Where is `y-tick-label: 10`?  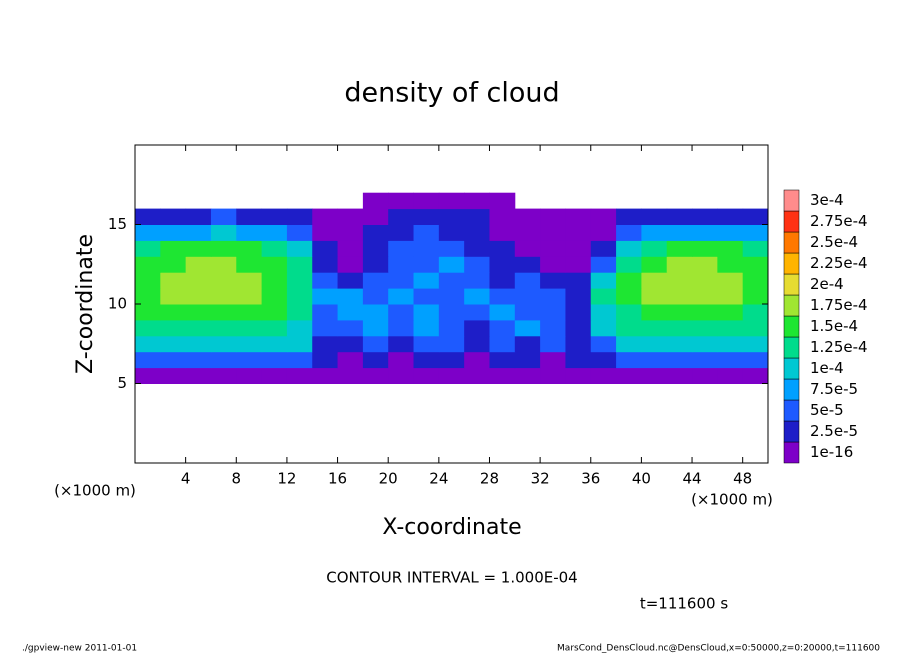
y-tick-label: 10 is located at coordinates (117, 304).